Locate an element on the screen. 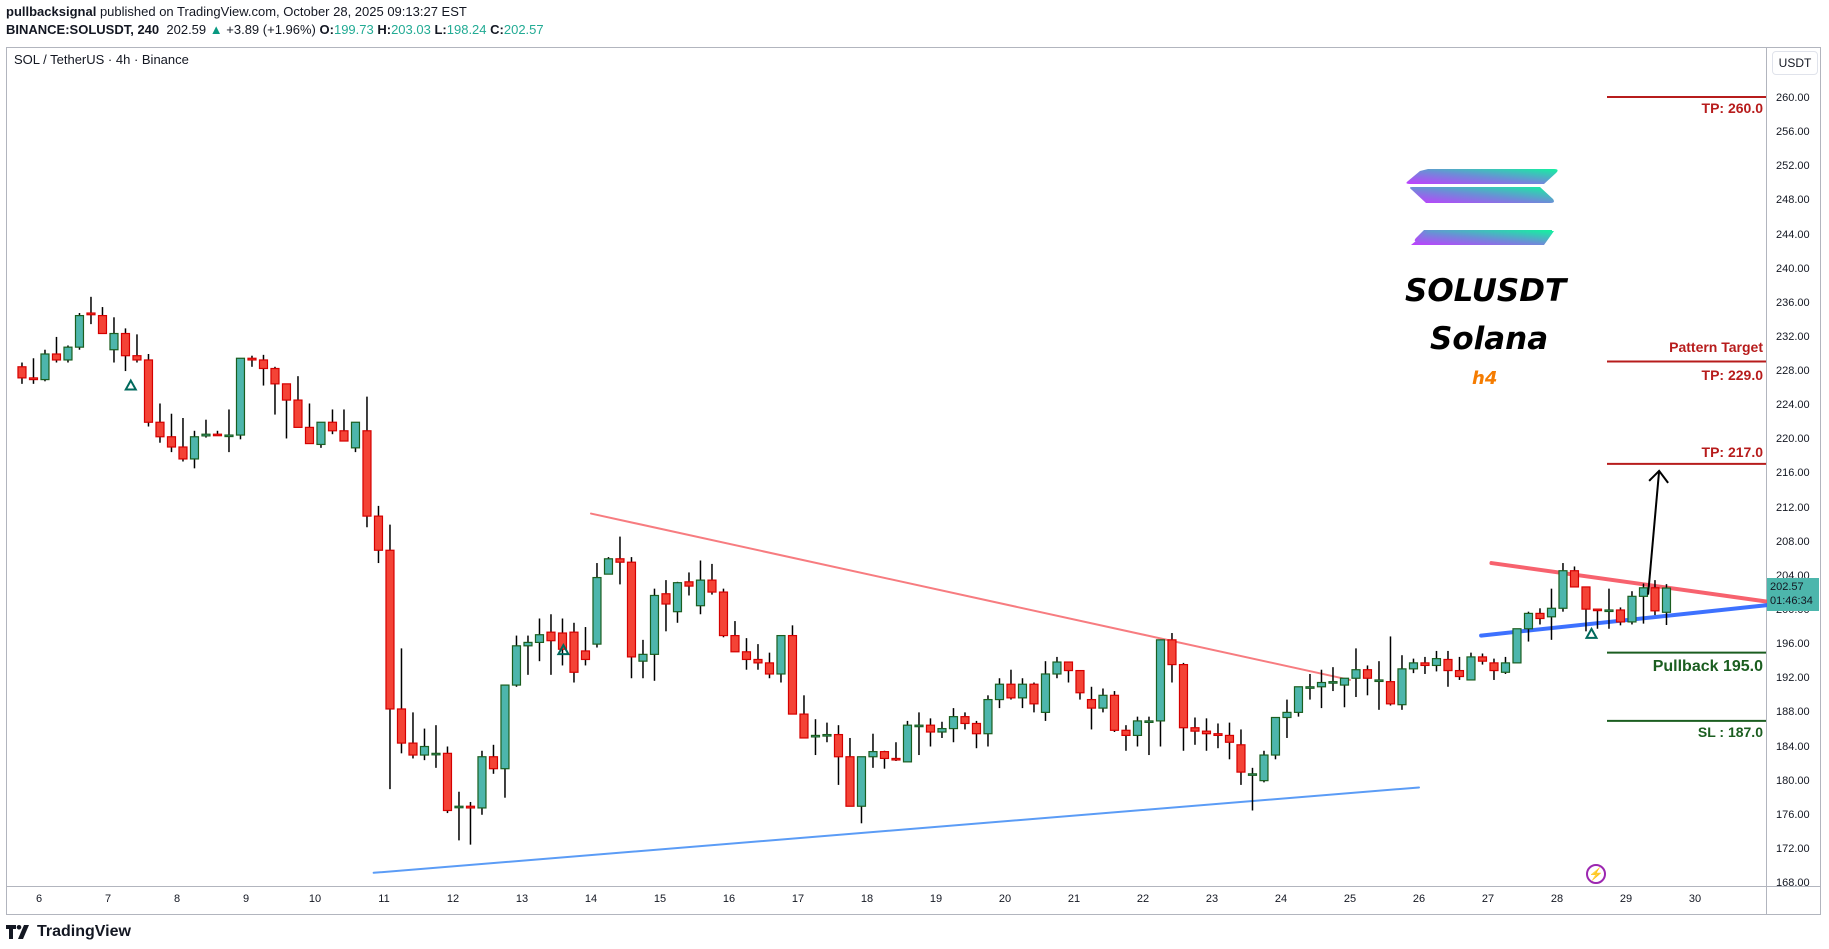  price-tick: 224.00 is located at coordinates (1793, 405).